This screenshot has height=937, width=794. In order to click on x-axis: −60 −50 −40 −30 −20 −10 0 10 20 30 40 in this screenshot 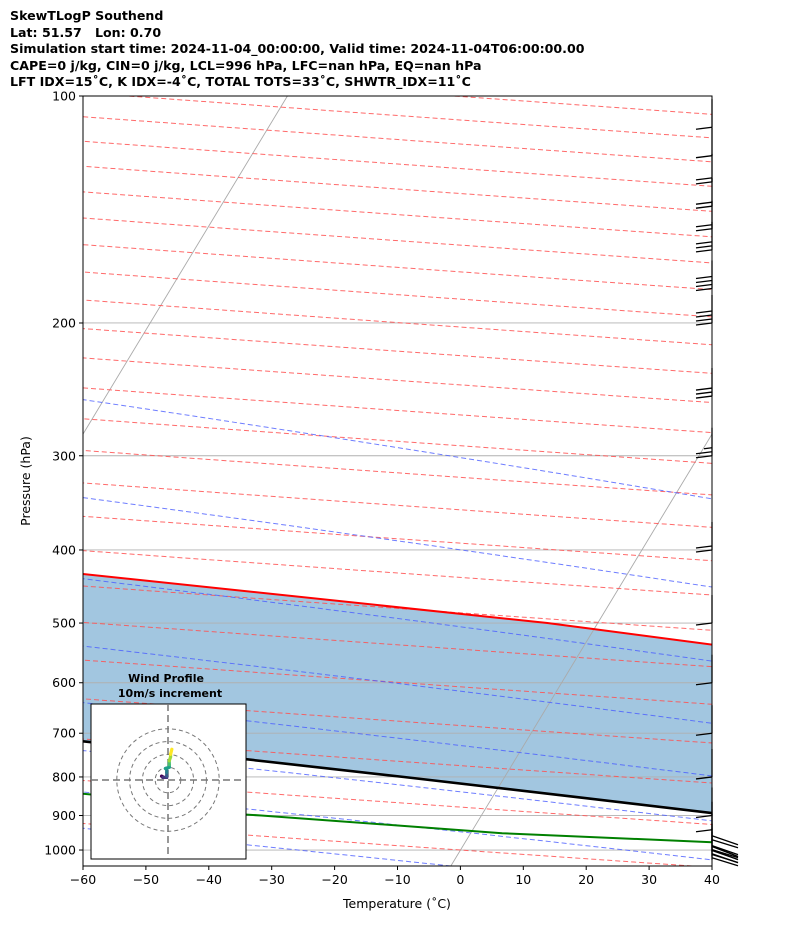, I will do `click(395, 876)`.